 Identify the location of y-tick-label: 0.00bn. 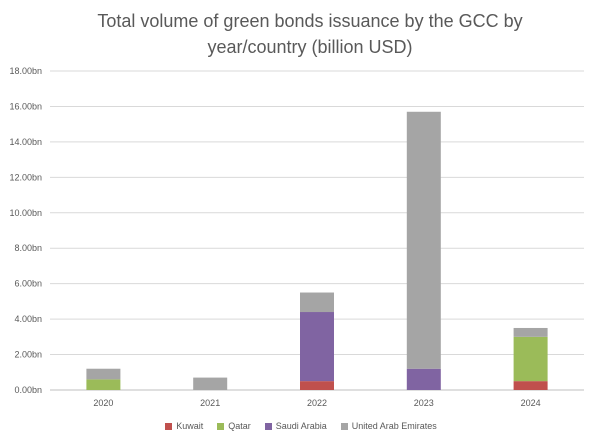
(28, 390).